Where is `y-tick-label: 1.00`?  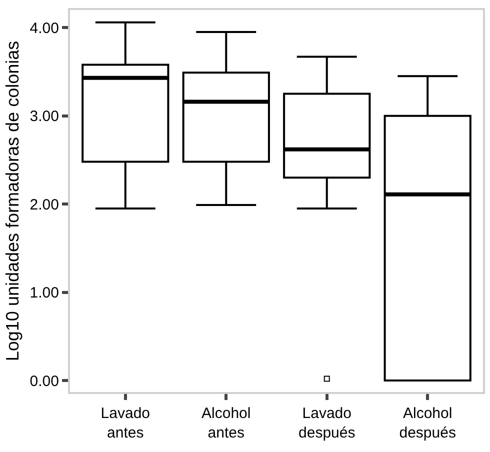
y-tick-label: 1.00 is located at coordinates (44, 293).